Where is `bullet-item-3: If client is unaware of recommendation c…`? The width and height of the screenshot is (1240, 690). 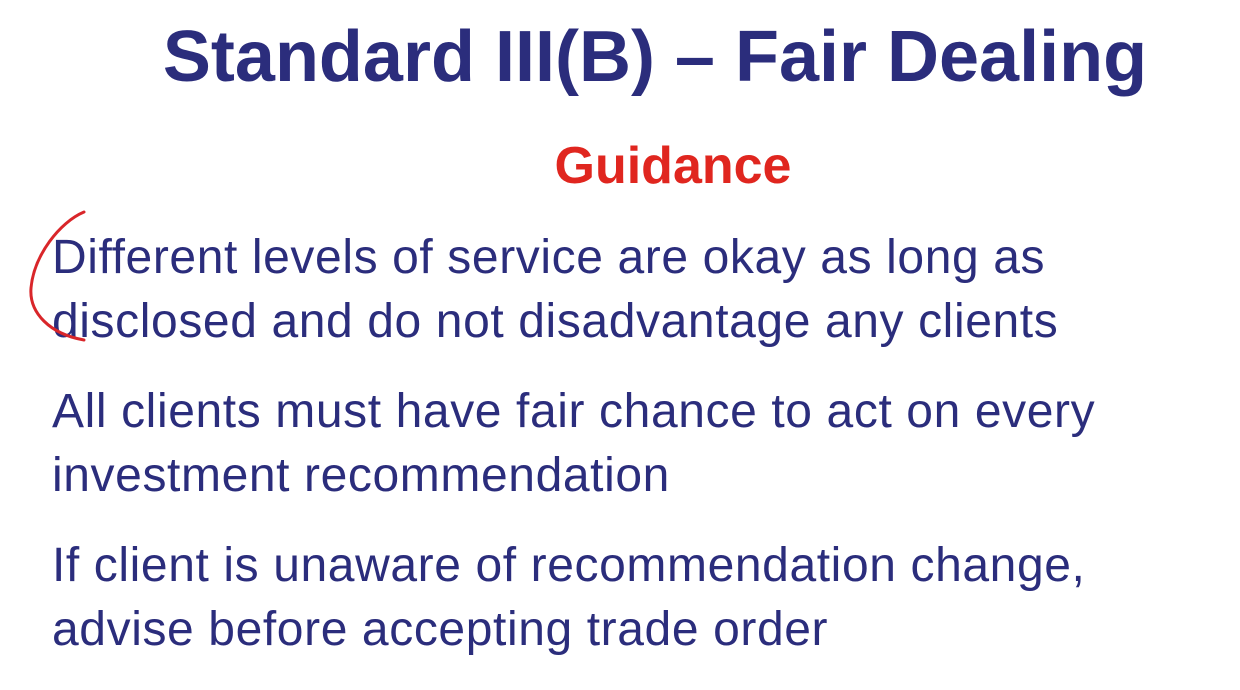
bullet-item-3: If client is unaware of recommendation c… is located at coordinates (569, 597).